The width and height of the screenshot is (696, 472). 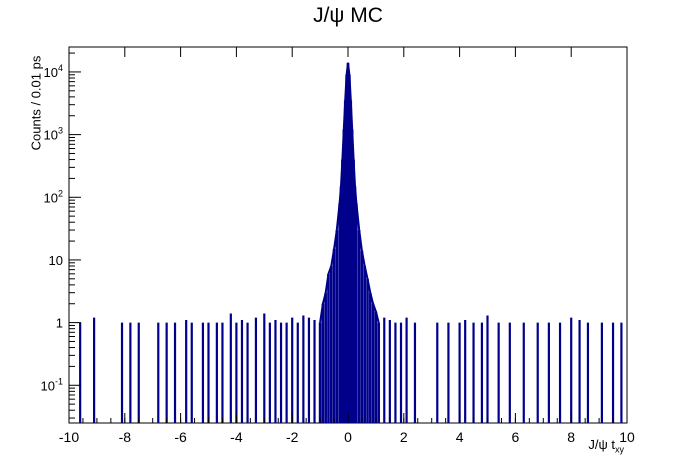 What do you see at coordinates (601, 444) in the screenshot?
I see `x-axis-label-text: J/ψ t` at bounding box center [601, 444].